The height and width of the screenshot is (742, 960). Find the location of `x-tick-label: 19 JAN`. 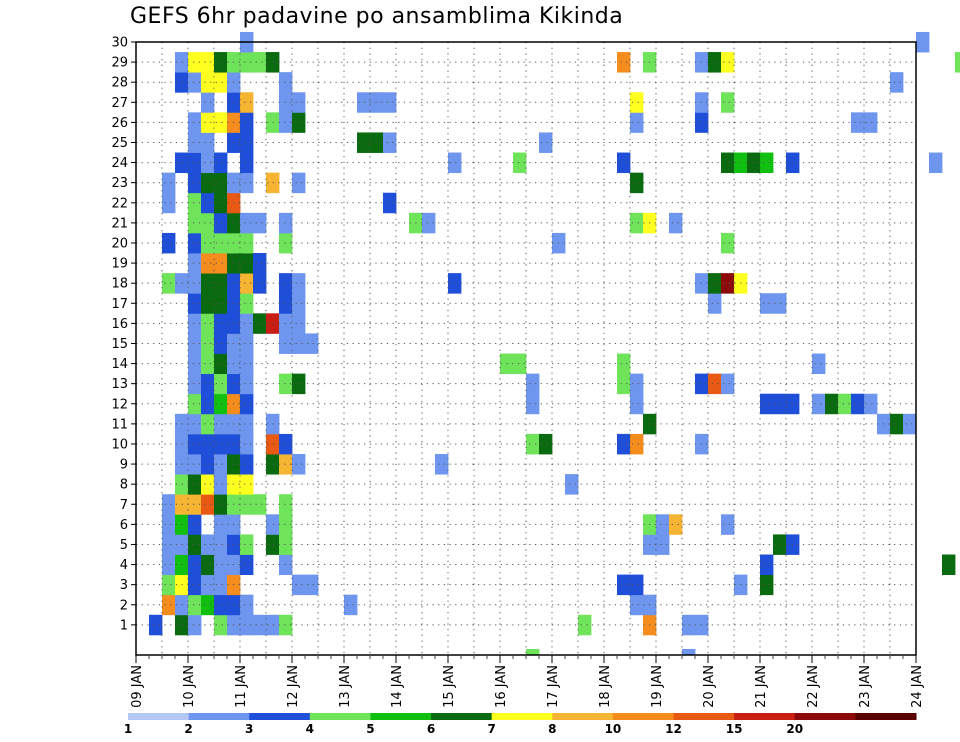

x-tick-label: 19 JAN is located at coordinates (657, 686).